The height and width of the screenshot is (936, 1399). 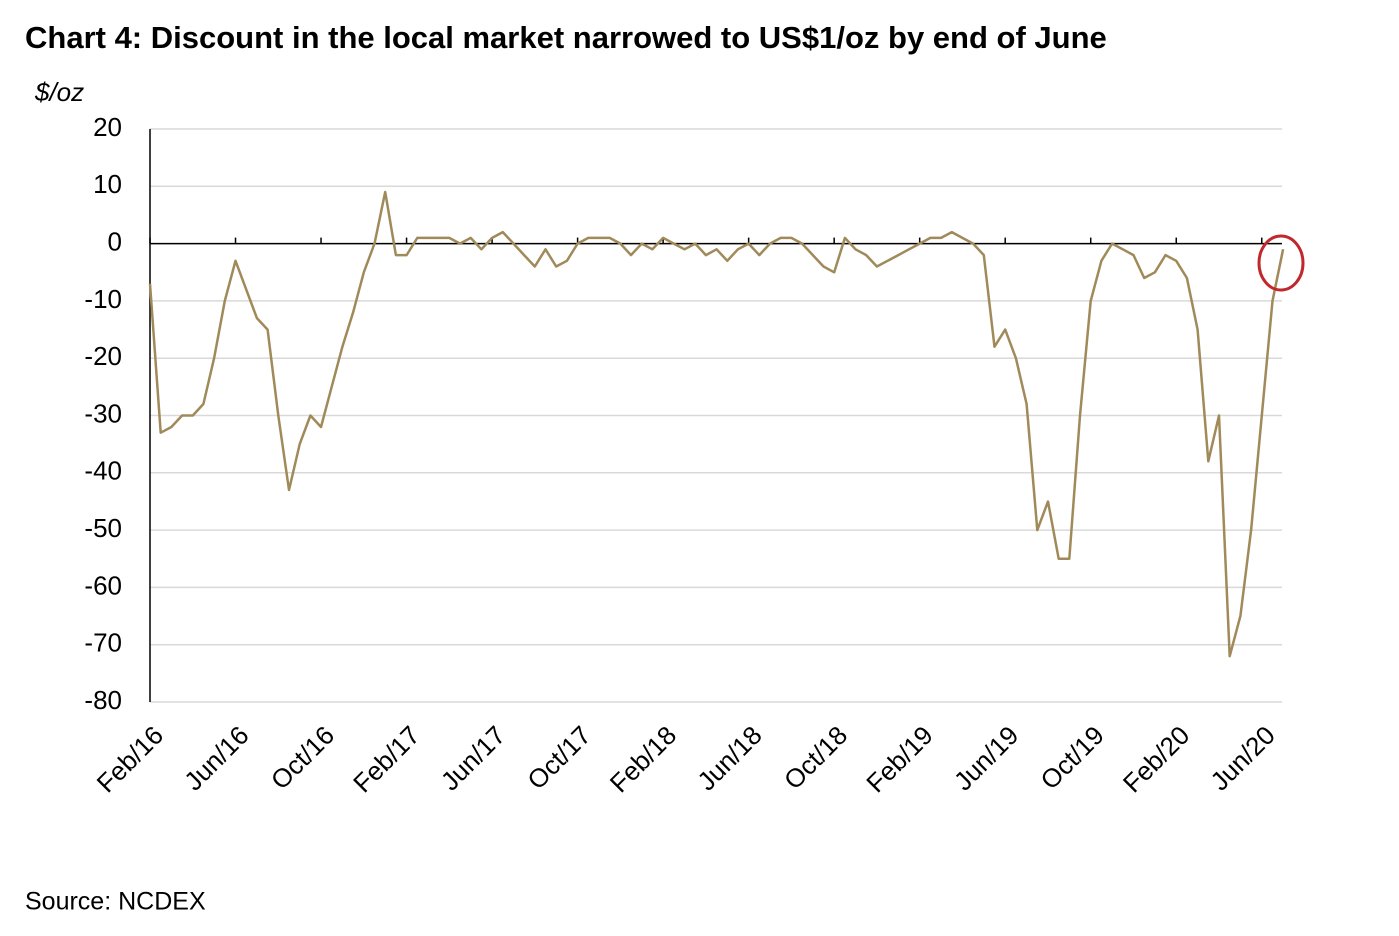 I want to click on x-tick-label: Oct/18, so click(x=815, y=757).